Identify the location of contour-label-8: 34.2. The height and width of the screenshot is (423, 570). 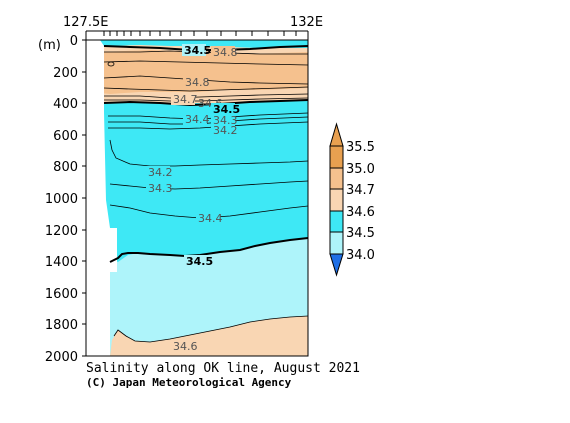
(225, 130).